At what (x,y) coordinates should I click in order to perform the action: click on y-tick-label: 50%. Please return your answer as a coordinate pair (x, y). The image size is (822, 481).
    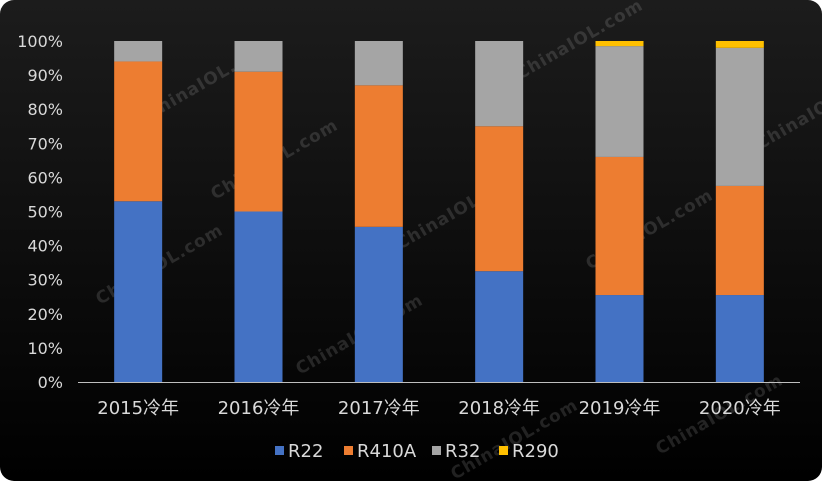
    Looking at the image, I should click on (45, 212).